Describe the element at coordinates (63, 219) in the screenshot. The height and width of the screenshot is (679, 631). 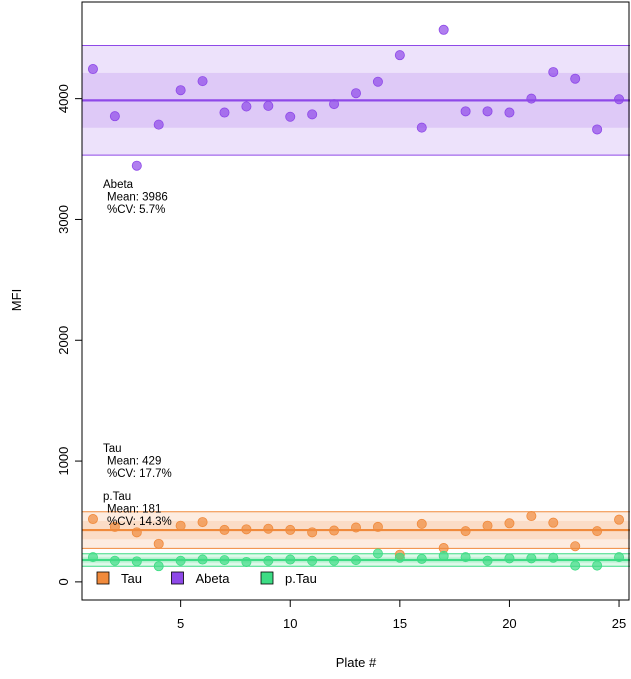
I see `y-tick-label: 3000` at that location.